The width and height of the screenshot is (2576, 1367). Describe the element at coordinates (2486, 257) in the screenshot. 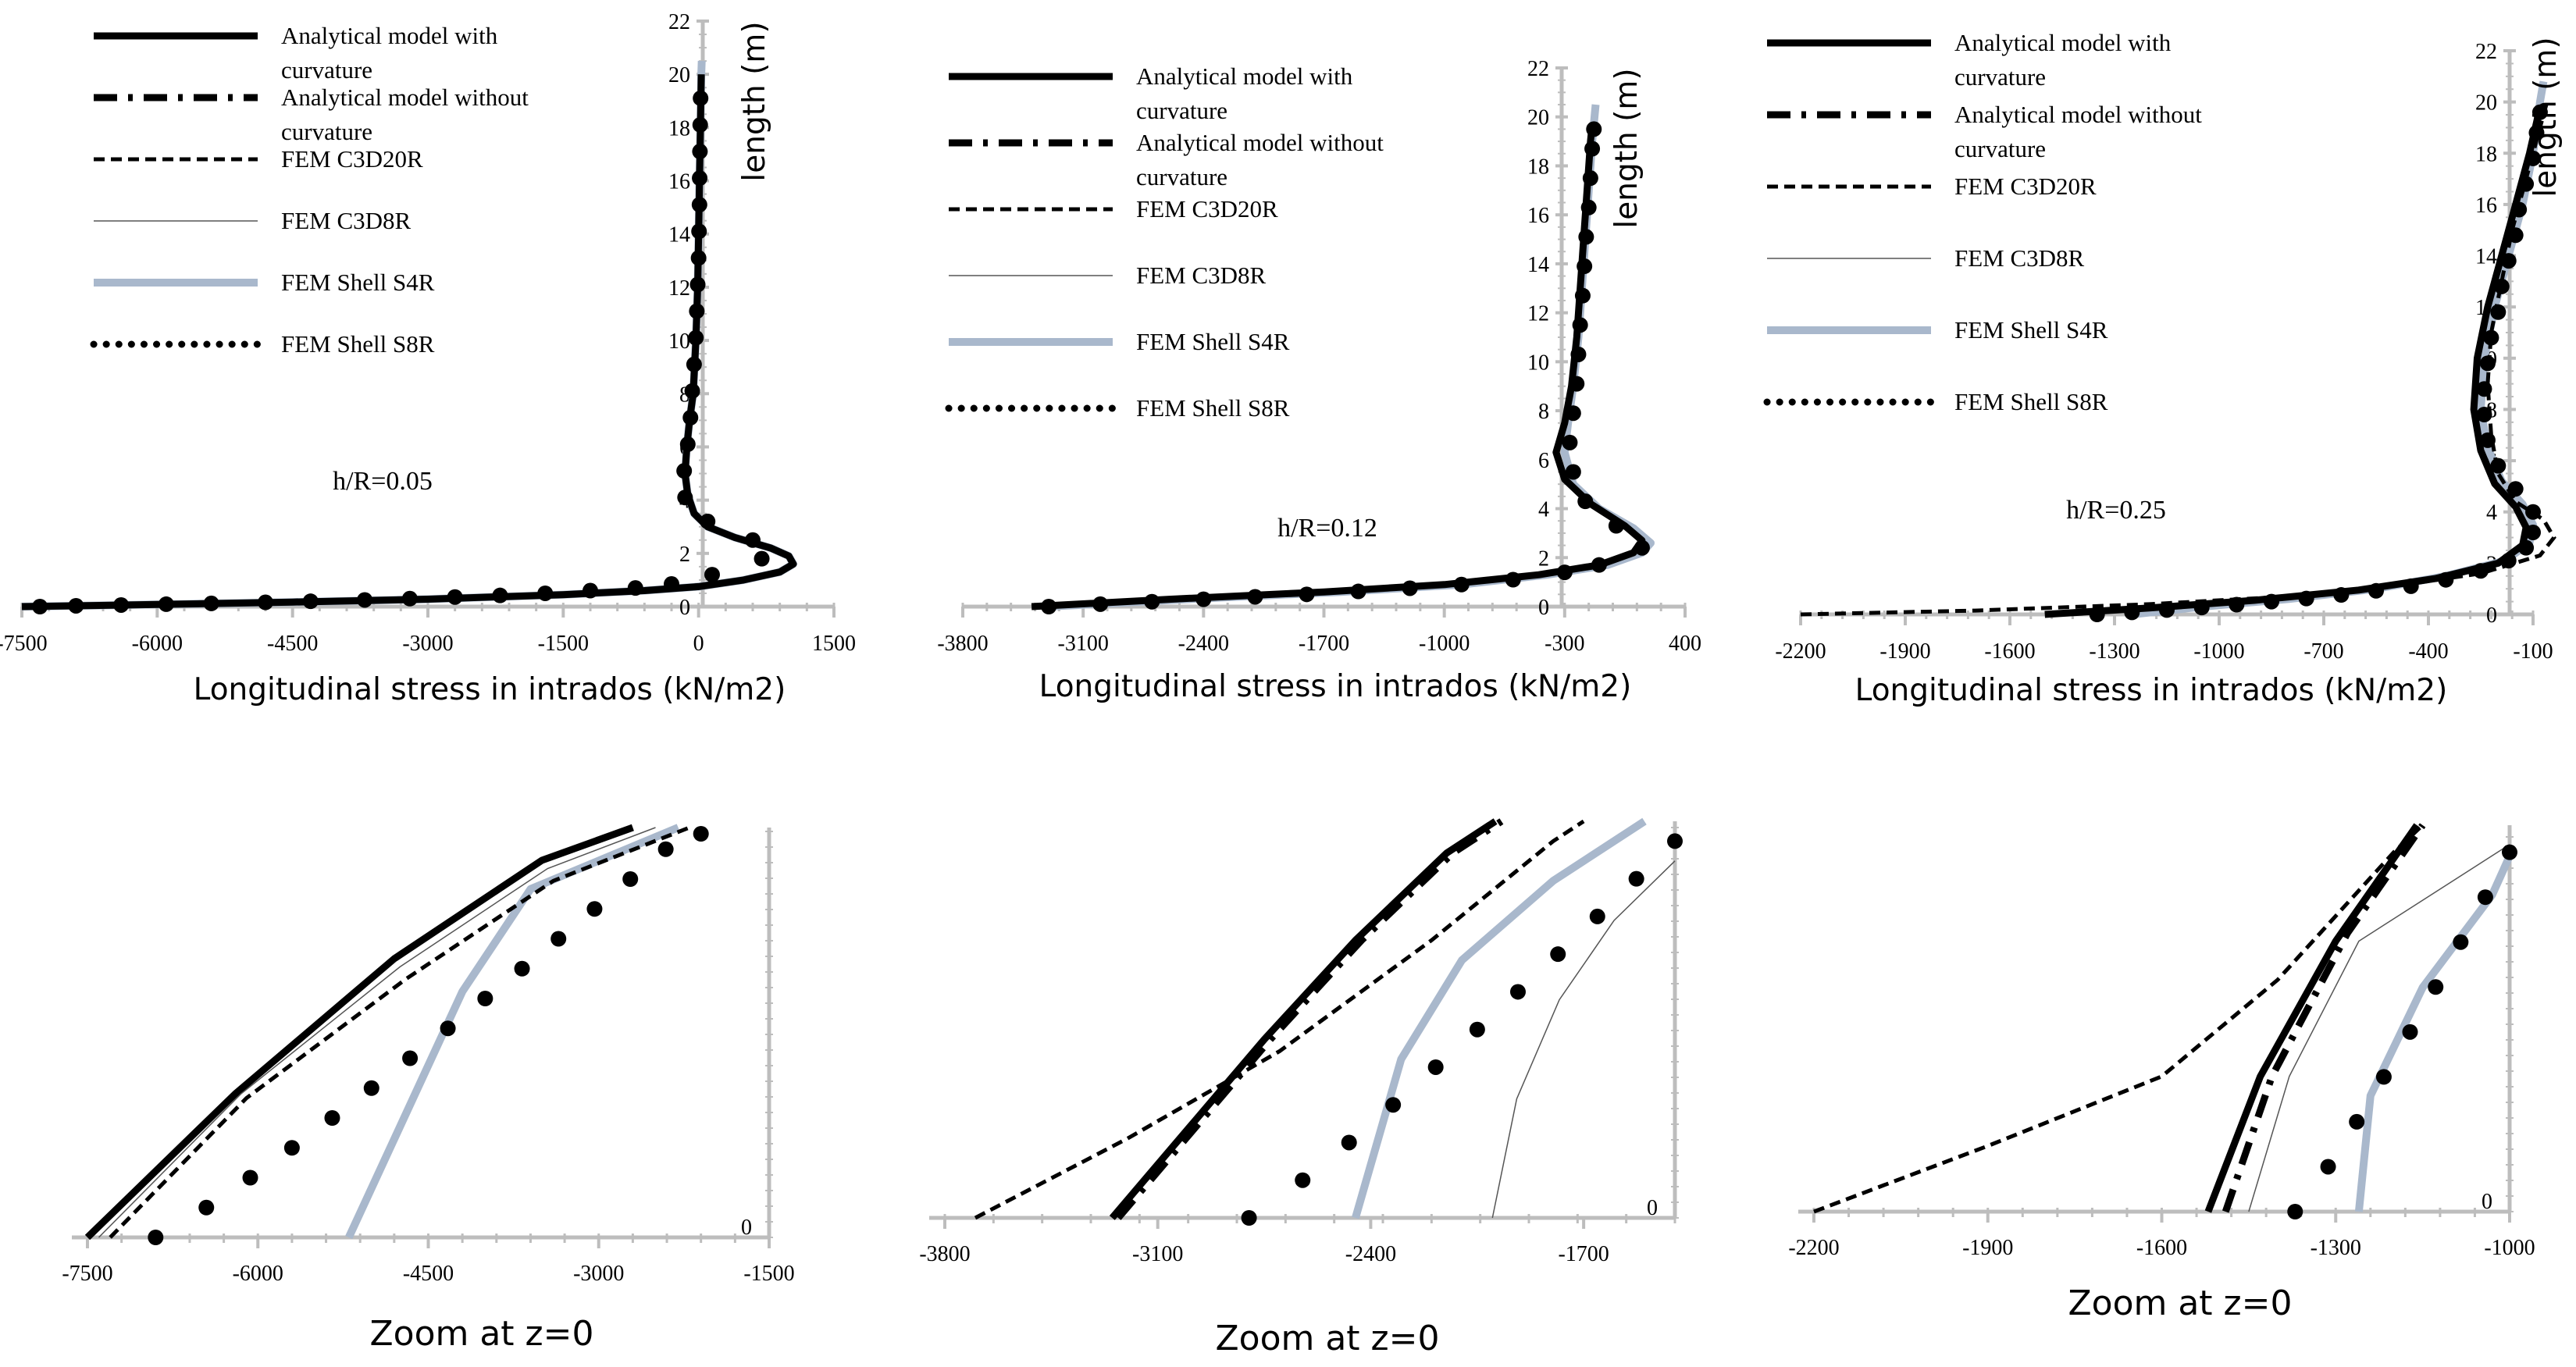

I see `y-tick-label: 14` at that location.